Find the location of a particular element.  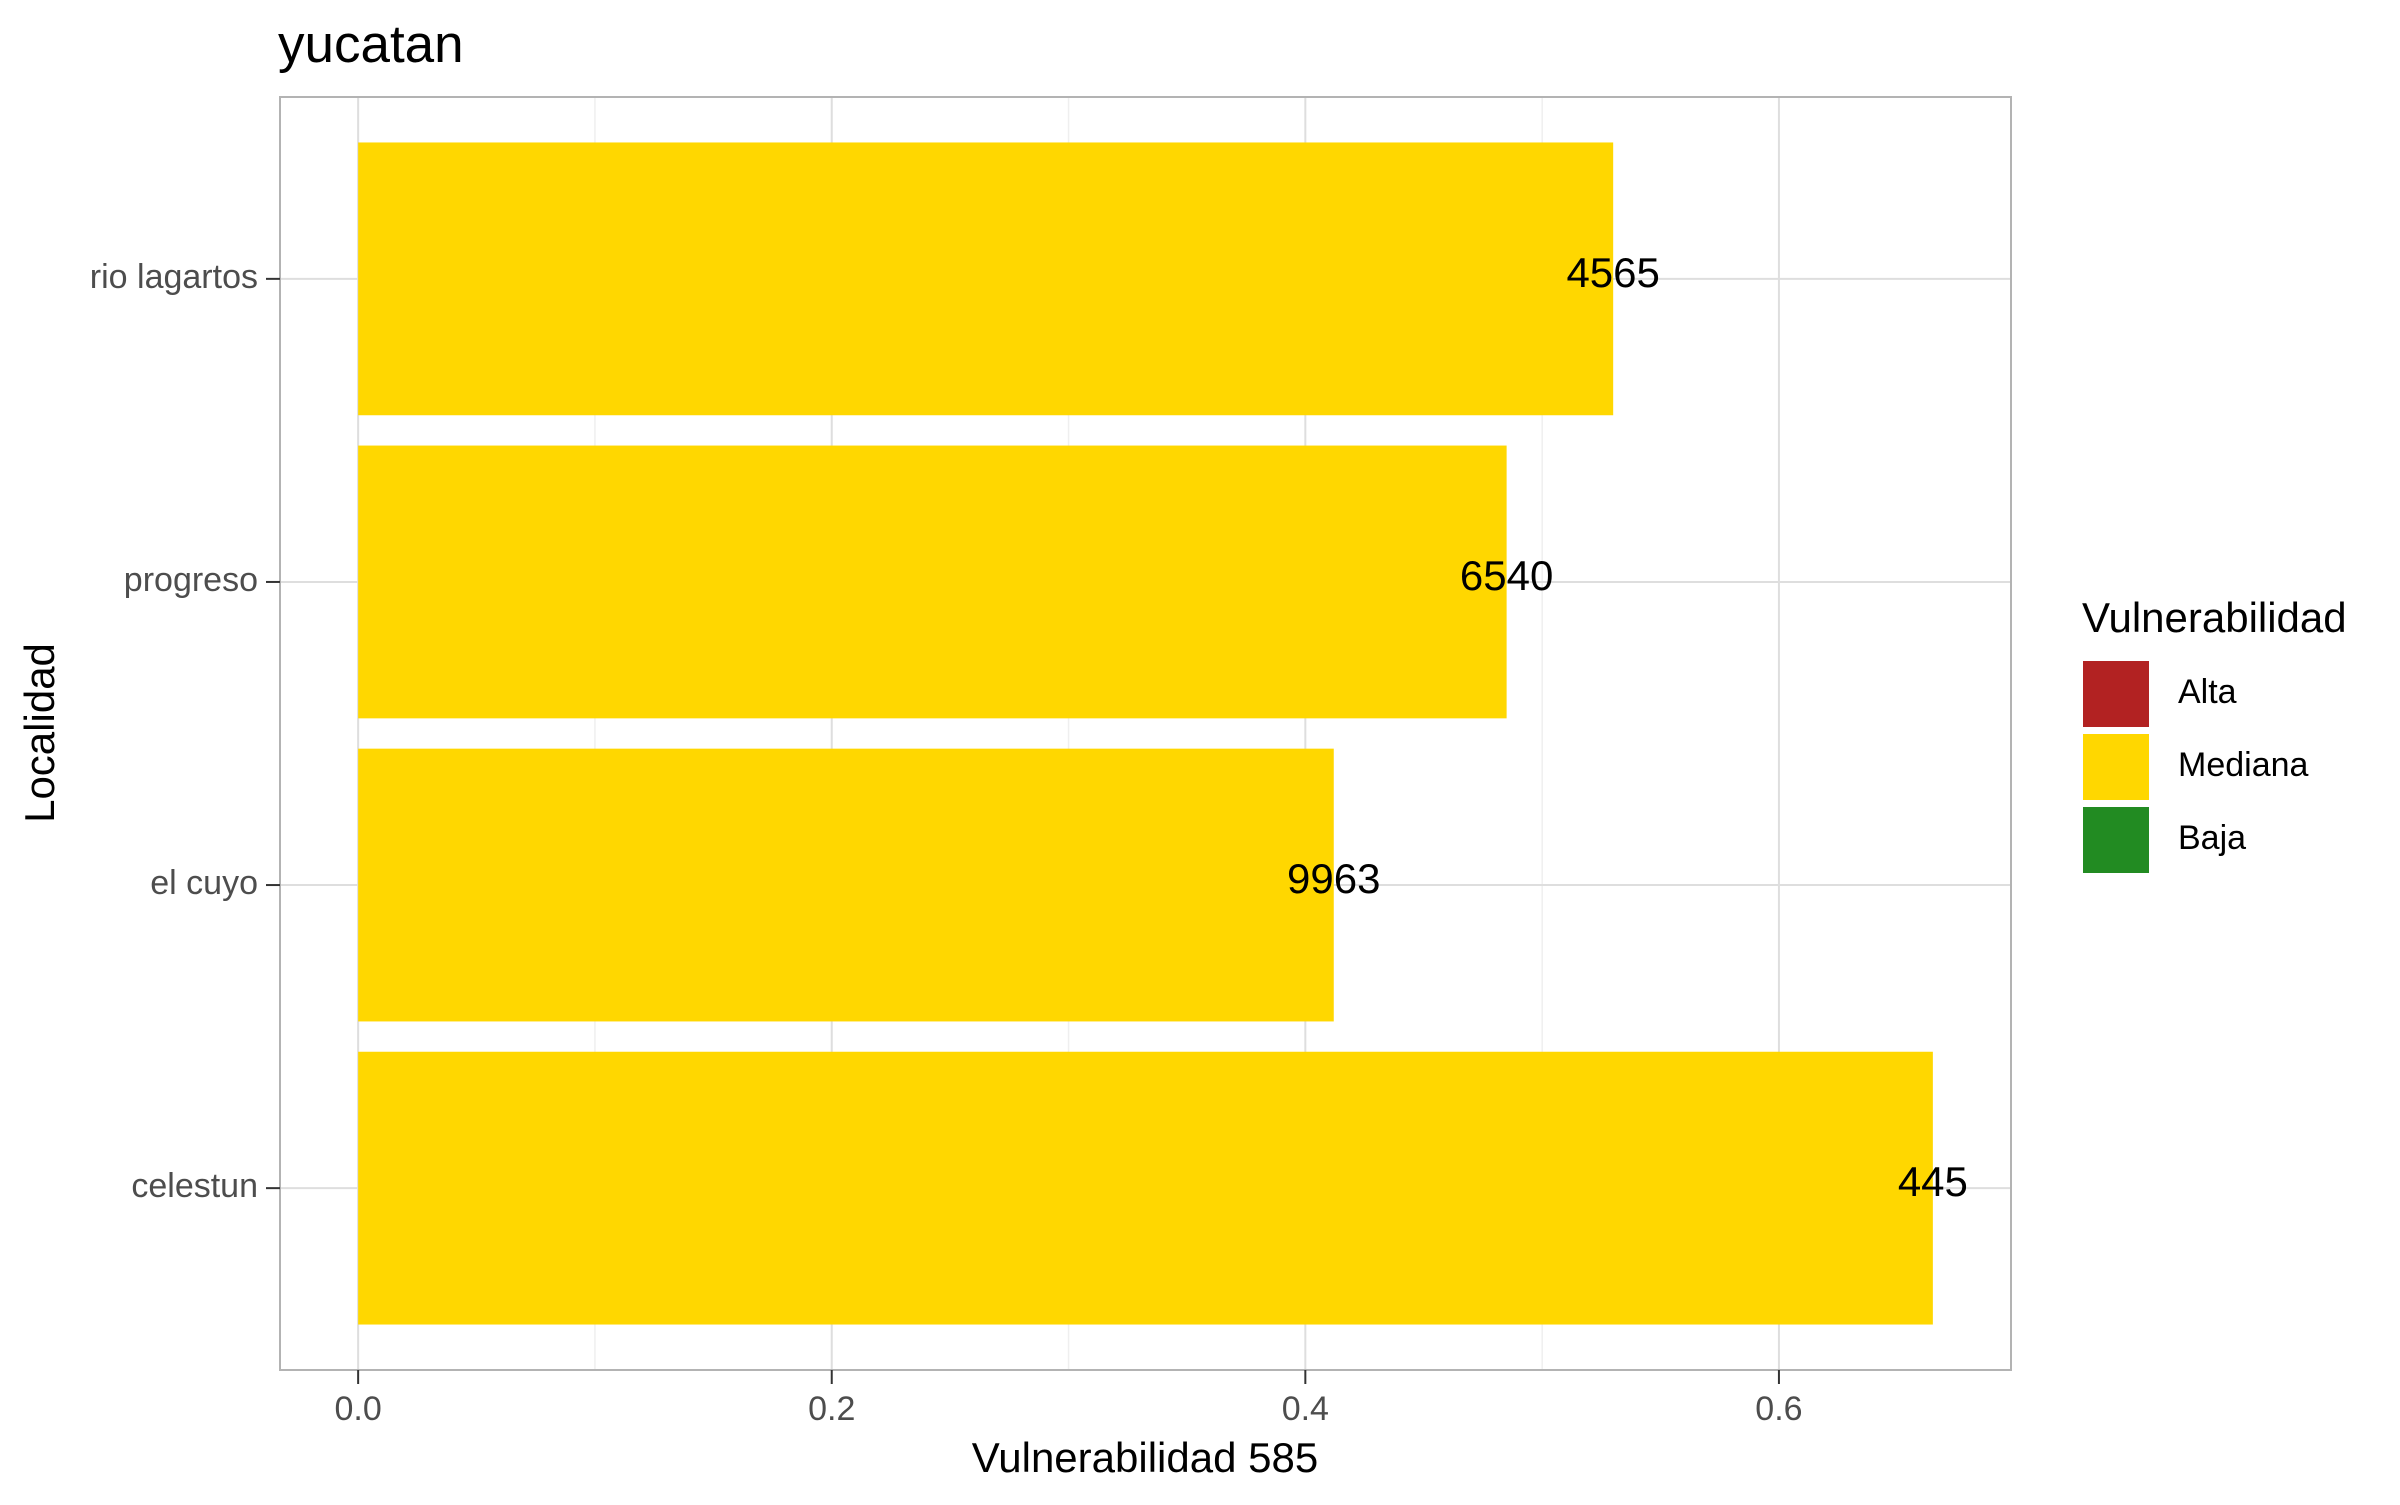

legend-key-baja is located at coordinates (2116, 840).